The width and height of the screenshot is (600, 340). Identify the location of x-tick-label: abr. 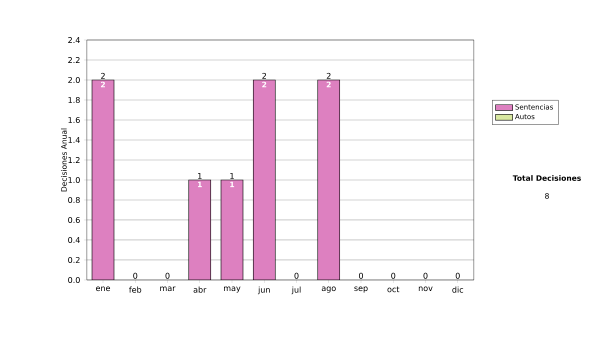
(200, 289).